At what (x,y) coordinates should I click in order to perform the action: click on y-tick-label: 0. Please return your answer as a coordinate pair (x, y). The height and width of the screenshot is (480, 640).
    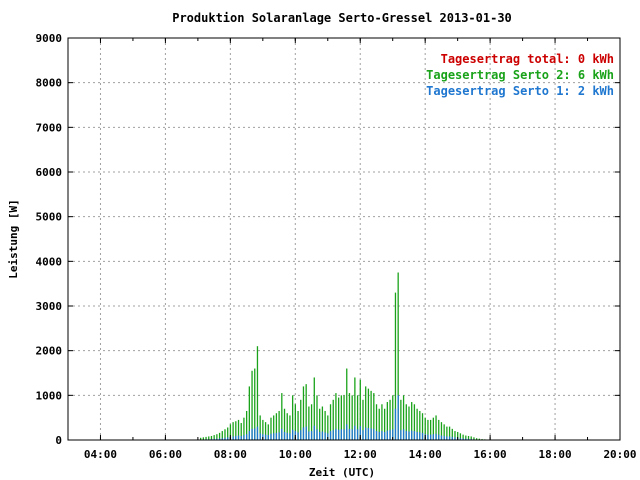
    Looking at the image, I should click on (58, 440).